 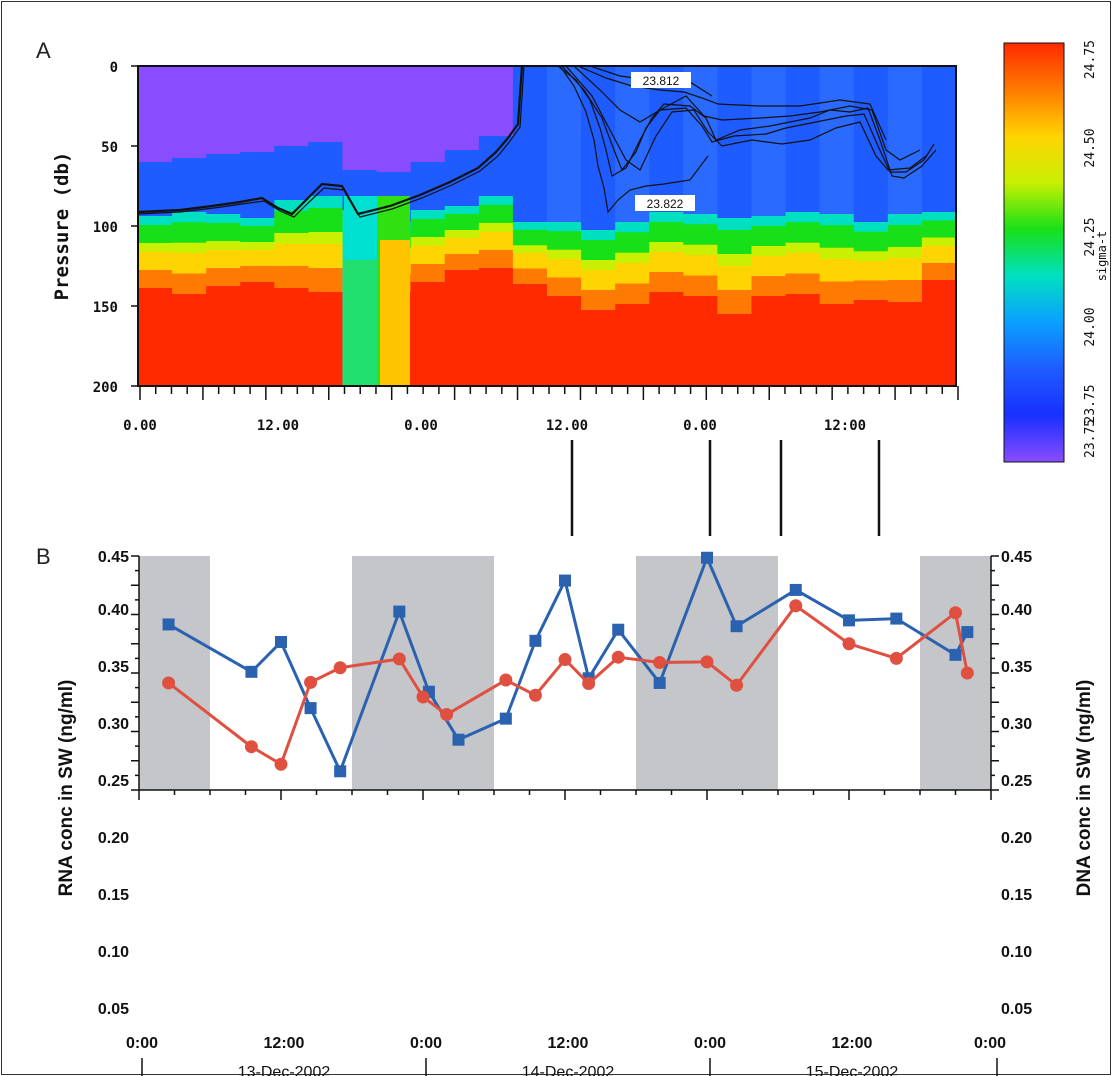 What do you see at coordinates (113, 781) in the screenshot?
I see `y-left-tick-label: 0.25` at bounding box center [113, 781].